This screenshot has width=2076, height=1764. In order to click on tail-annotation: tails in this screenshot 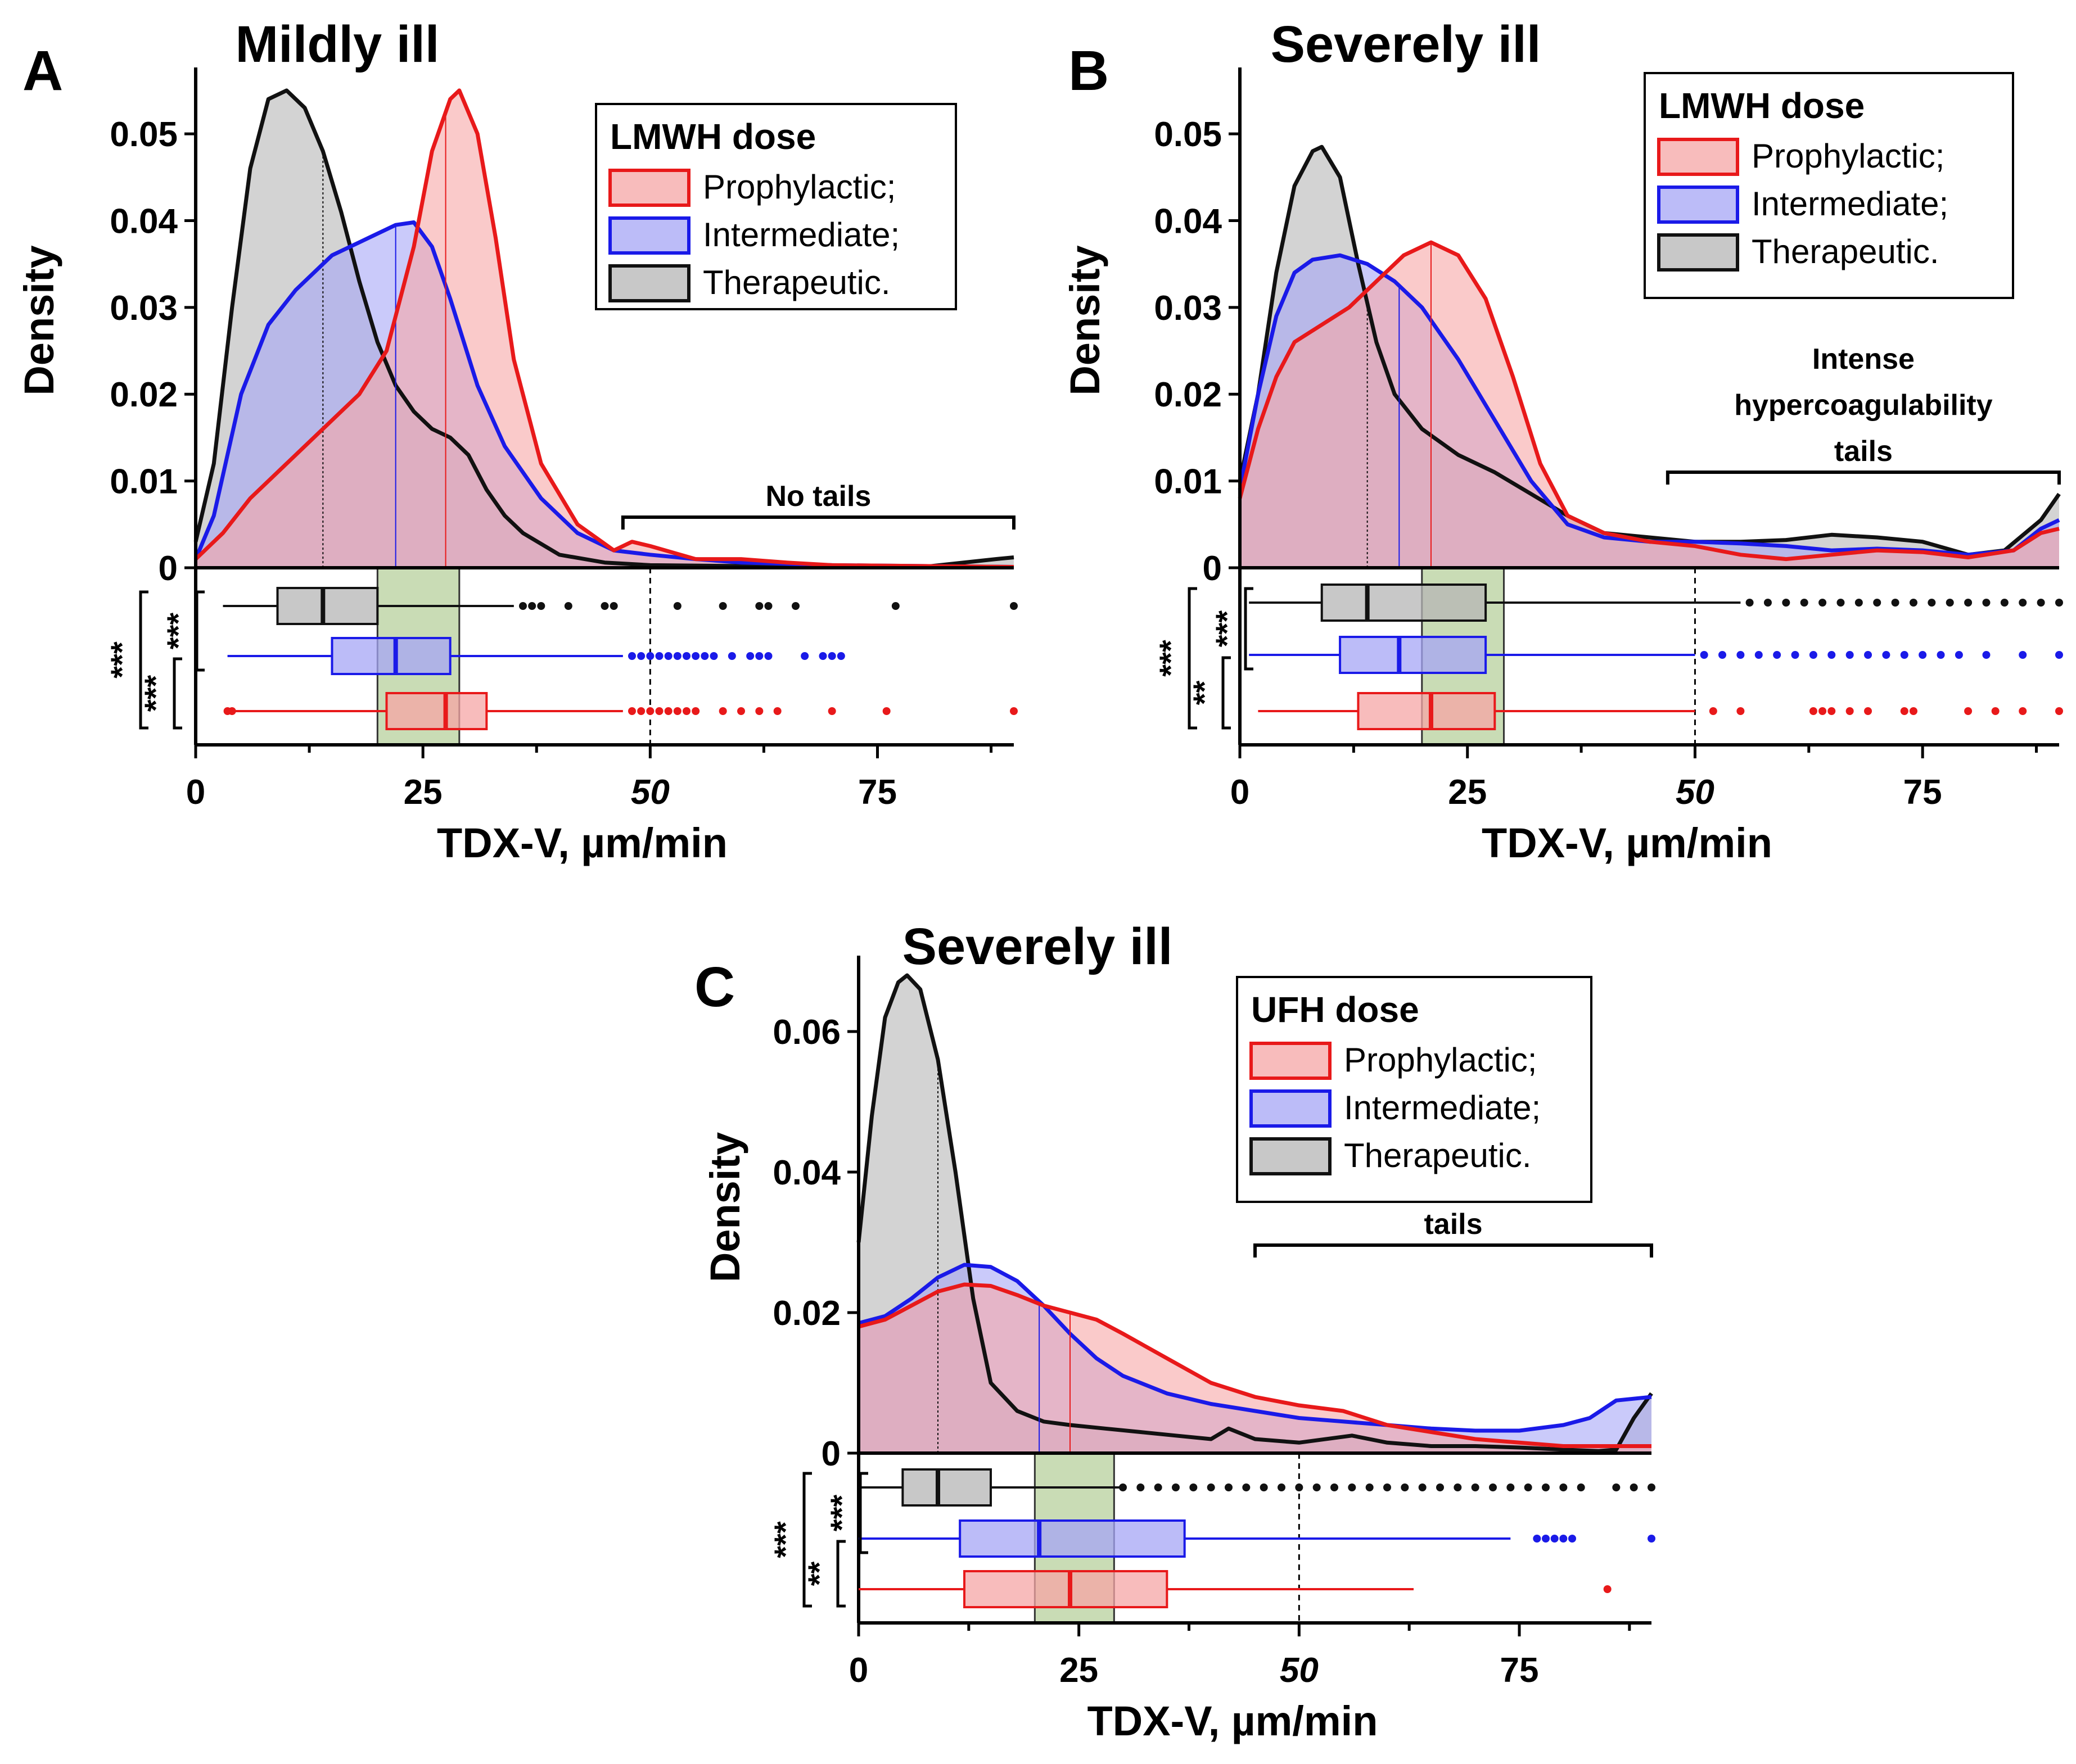, I will do `click(1453, 1224)`.